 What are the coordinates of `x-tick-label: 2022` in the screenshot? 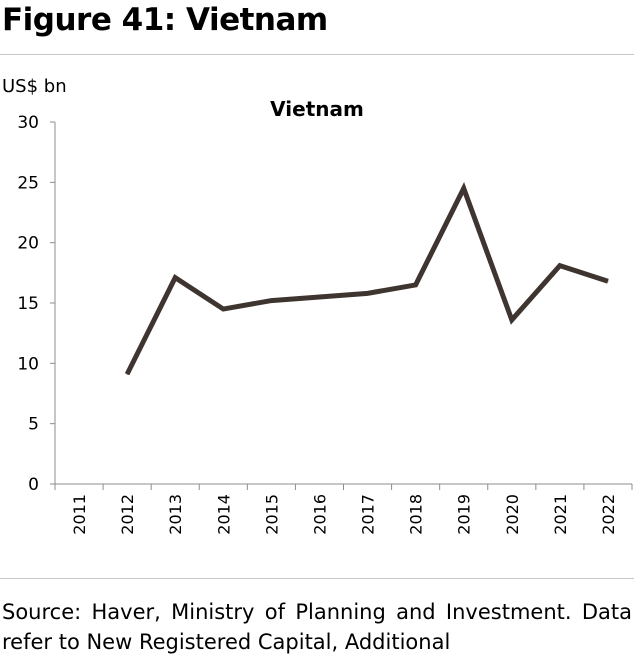 It's located at (608, 514).